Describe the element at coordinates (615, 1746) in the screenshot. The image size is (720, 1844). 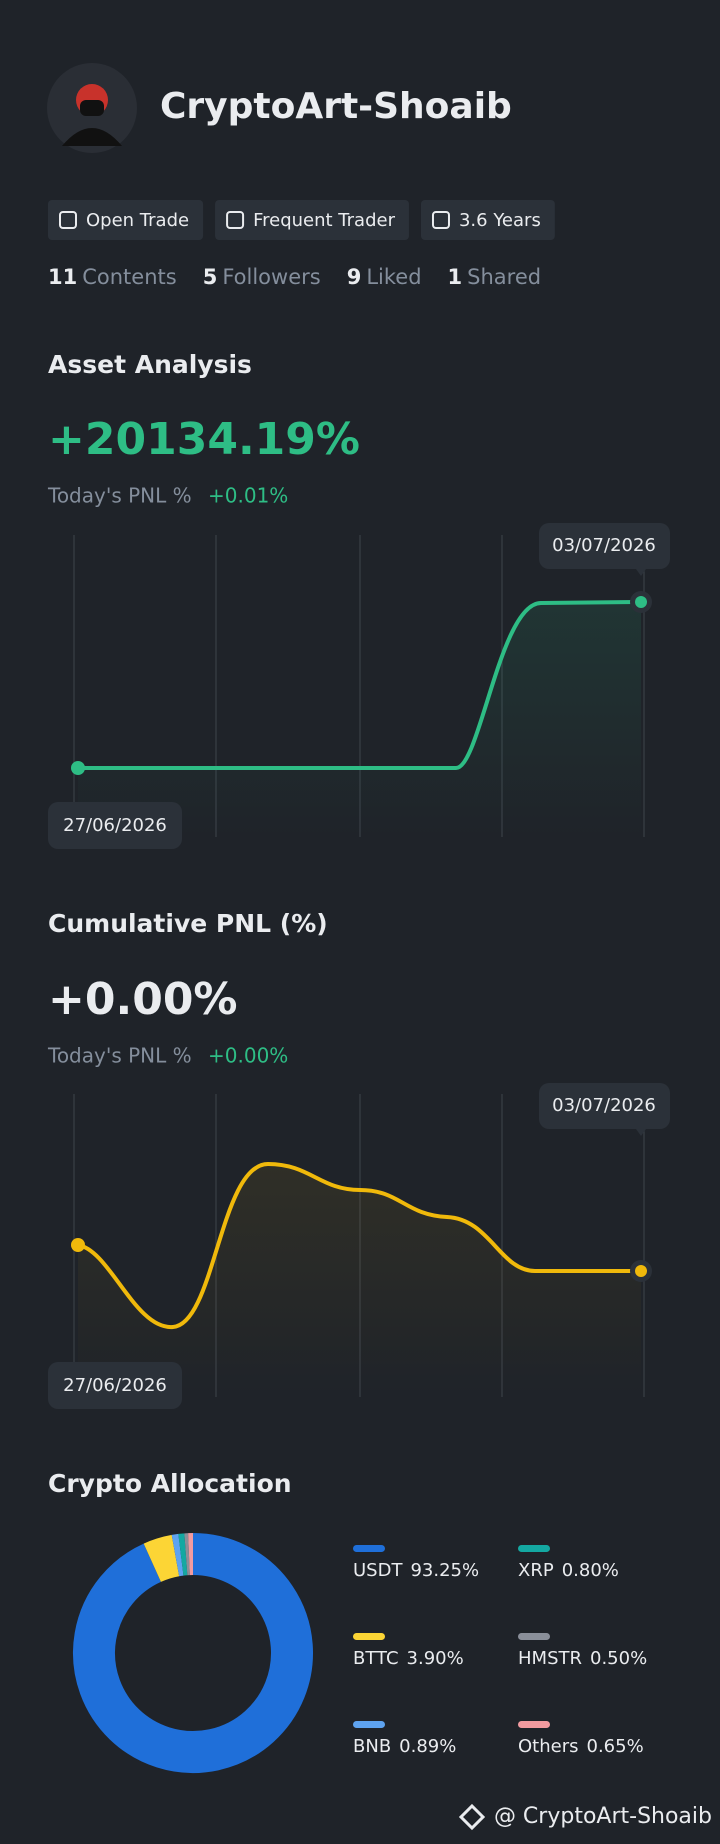
I see `legend-value: 0.65%` at that location.